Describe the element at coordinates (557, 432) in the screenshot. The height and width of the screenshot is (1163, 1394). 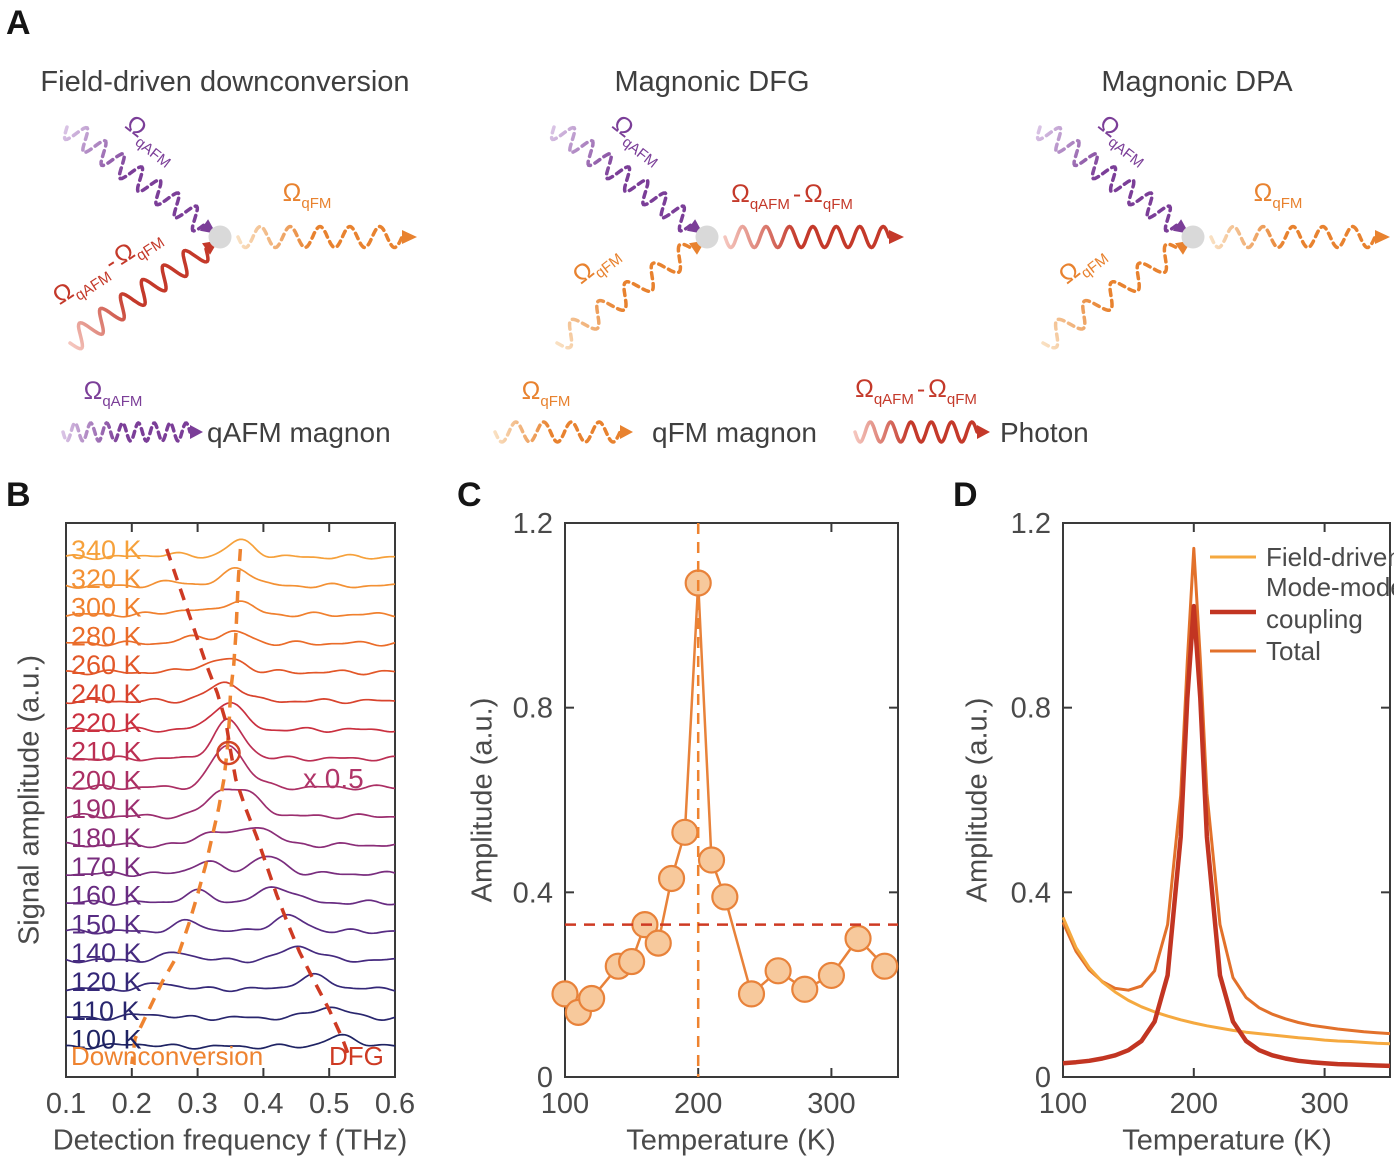
I see `legend-qfm-wave-icon` at that location.